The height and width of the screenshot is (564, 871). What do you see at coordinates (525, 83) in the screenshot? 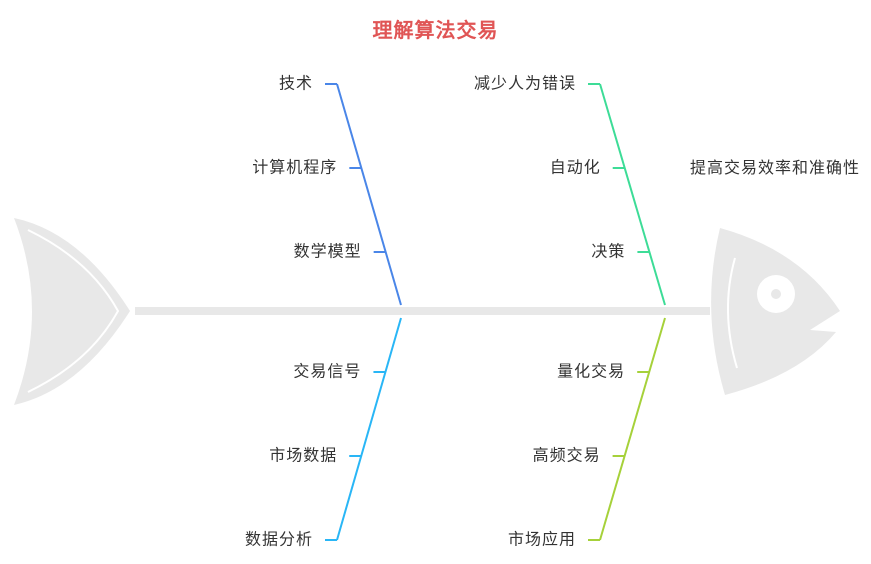
I see `cause-label: 减少人为错误` at bounding box center [525, 83].